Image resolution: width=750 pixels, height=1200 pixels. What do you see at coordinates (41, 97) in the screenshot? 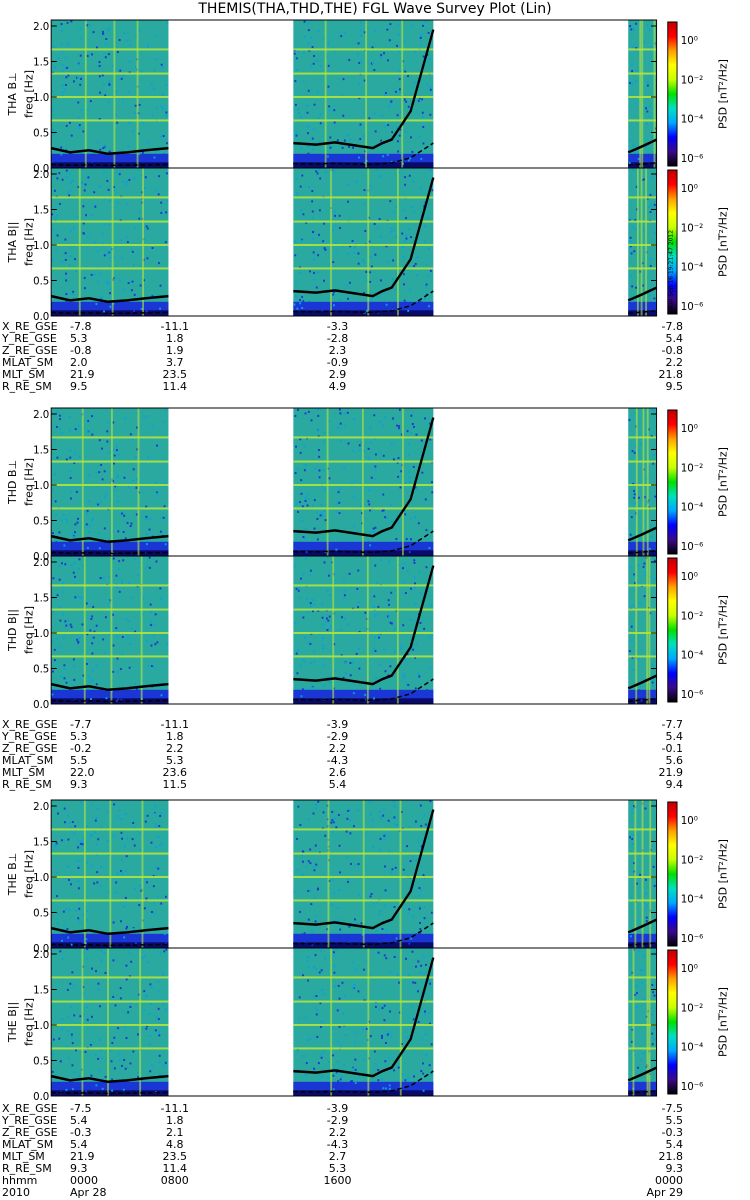
I see `y-tick-label: 1.0` at bounding box center [41, 97].